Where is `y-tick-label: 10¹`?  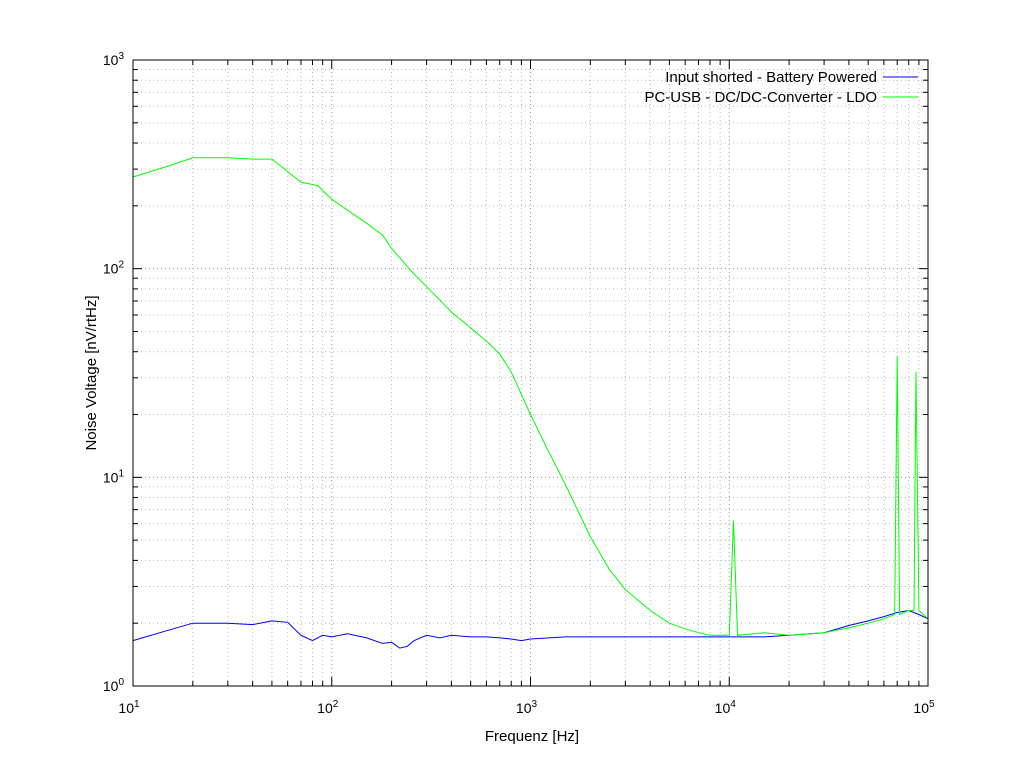 y-tick-label: 10¹ is located at coordinates (114, 476).